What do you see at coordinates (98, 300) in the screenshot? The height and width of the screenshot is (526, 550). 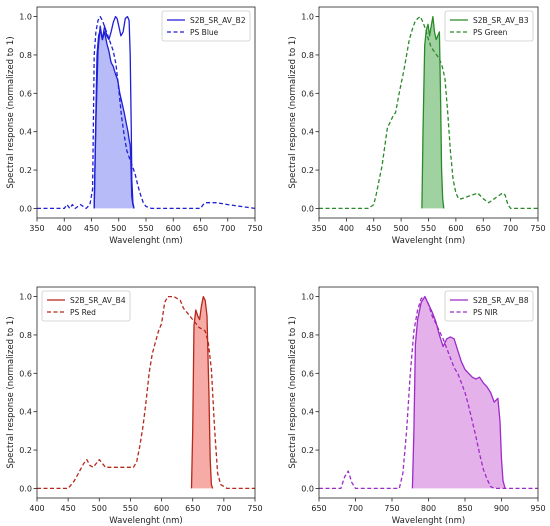 I see `legend-label: S2B_SR_AV_B4` at bounding box center [98, 300].